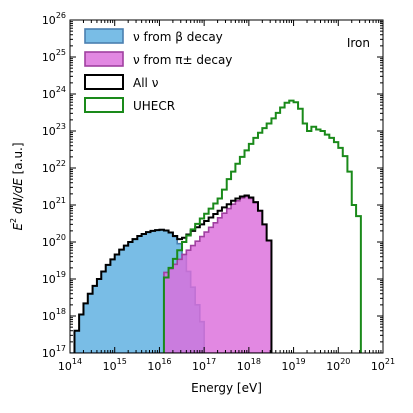 Image resolution: width=413 pixels, height=413 pixels. I want to click on x-tick-label: 1019, so click(293, 365).